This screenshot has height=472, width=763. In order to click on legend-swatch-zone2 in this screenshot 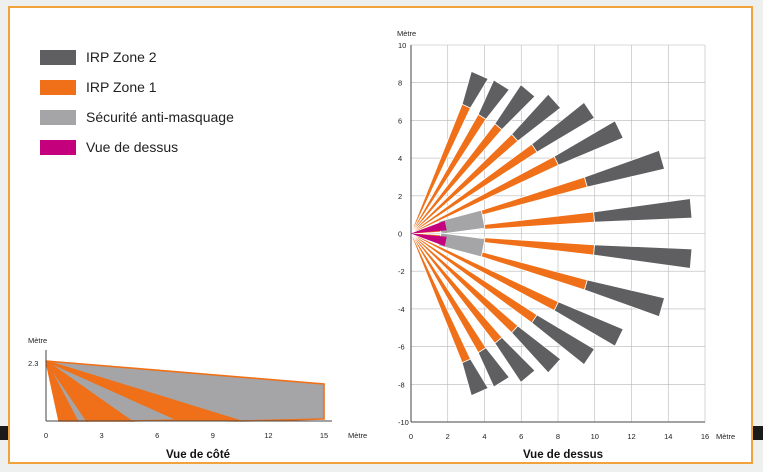, I will do `click(58, 57)`.